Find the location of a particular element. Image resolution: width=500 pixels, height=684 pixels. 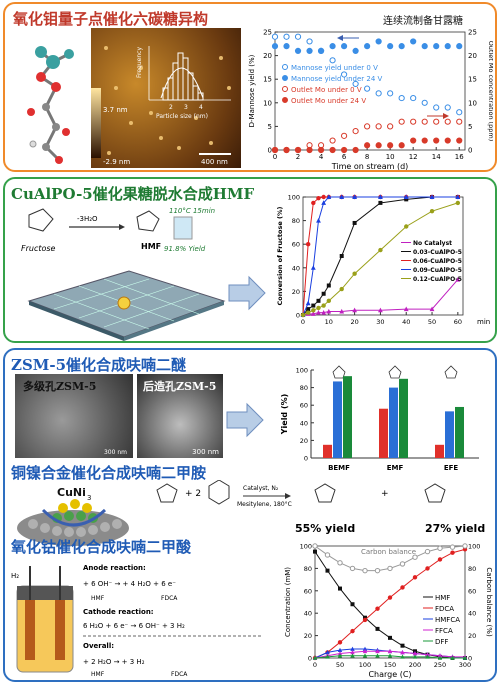

y-tick-label: 15 is located at coordinates (267, 80).